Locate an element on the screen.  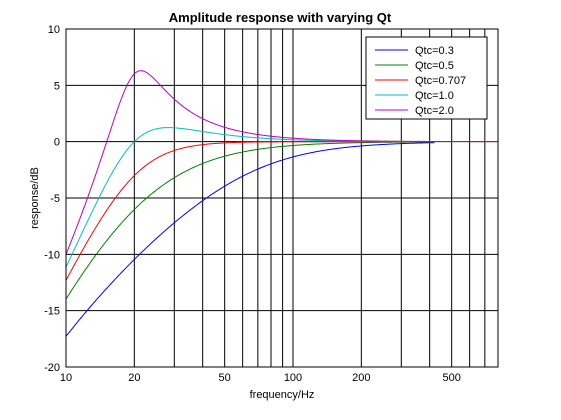
chart-title: Amplitude response with varying Qt is located at coordinates (280, 17).